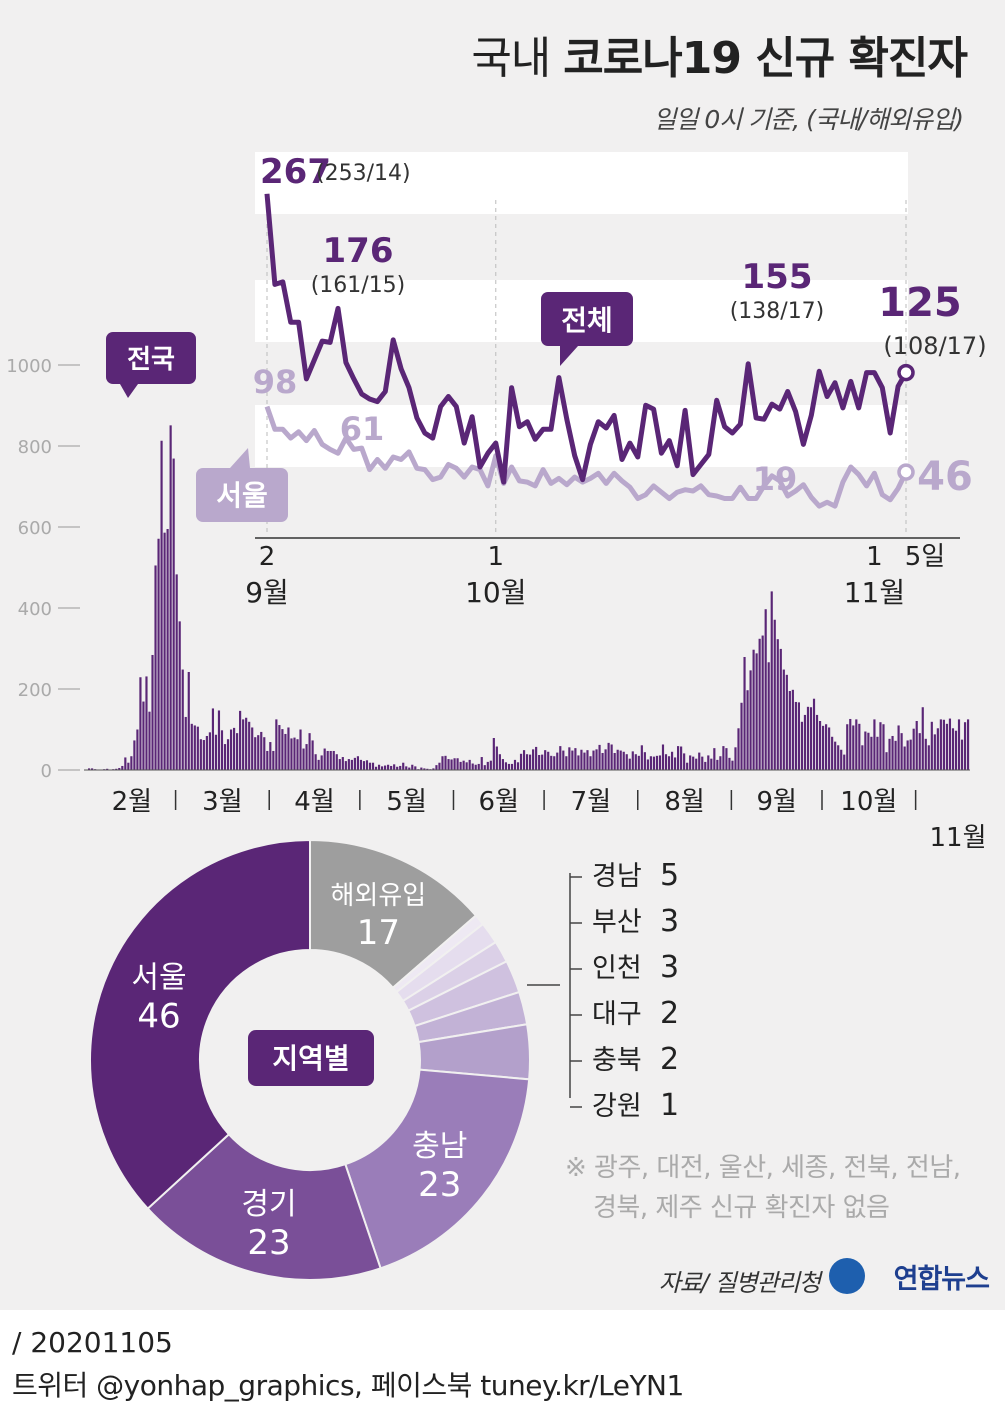 Image resolution: width=1005 pixels, height=1416 pixels. Describe the element at coordinates (587, 319) in the screenshot. I see `total-series-callout` at that location.